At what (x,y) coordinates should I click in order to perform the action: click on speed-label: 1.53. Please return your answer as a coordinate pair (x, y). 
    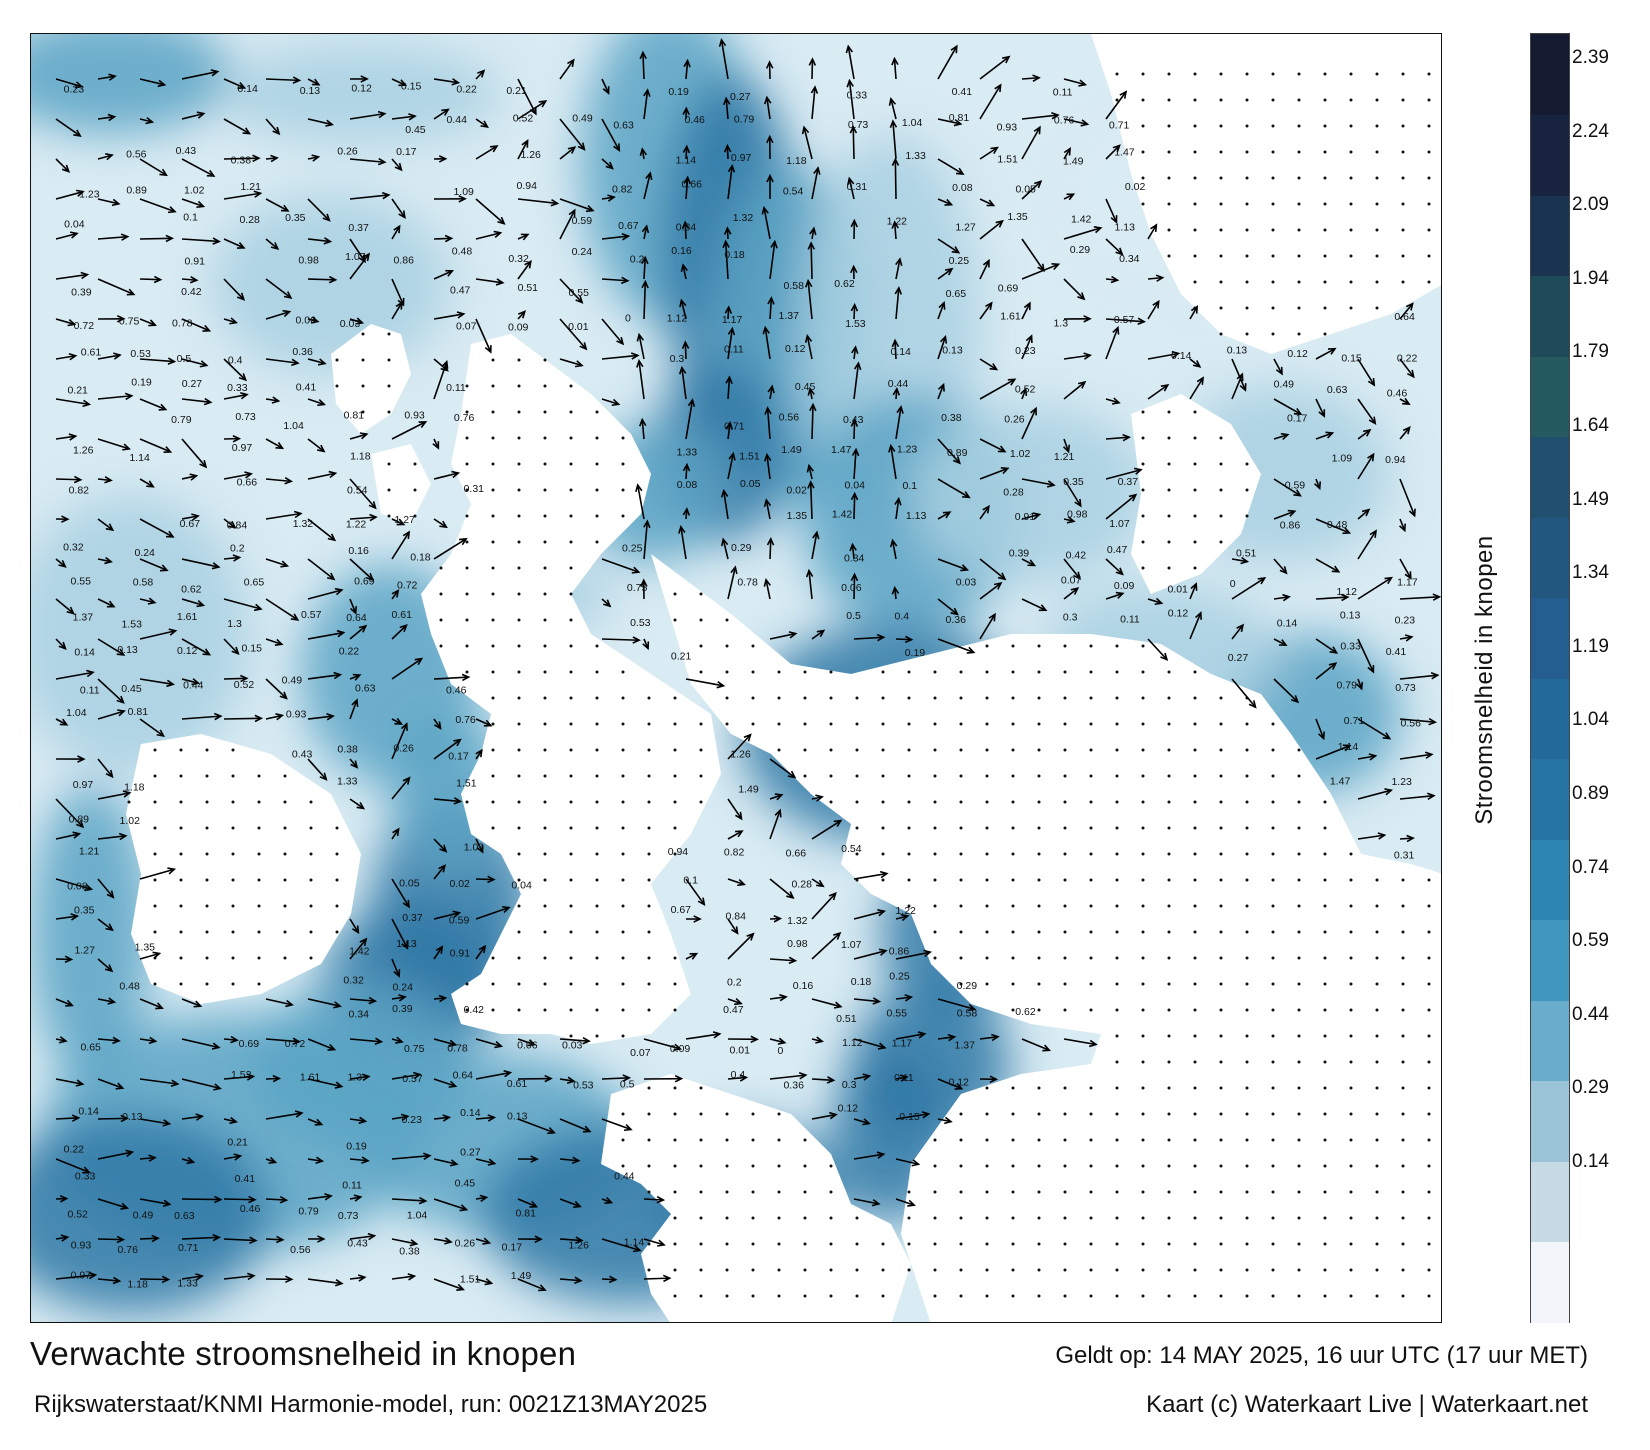
    Looking at the image, I should click on (241, 1075).